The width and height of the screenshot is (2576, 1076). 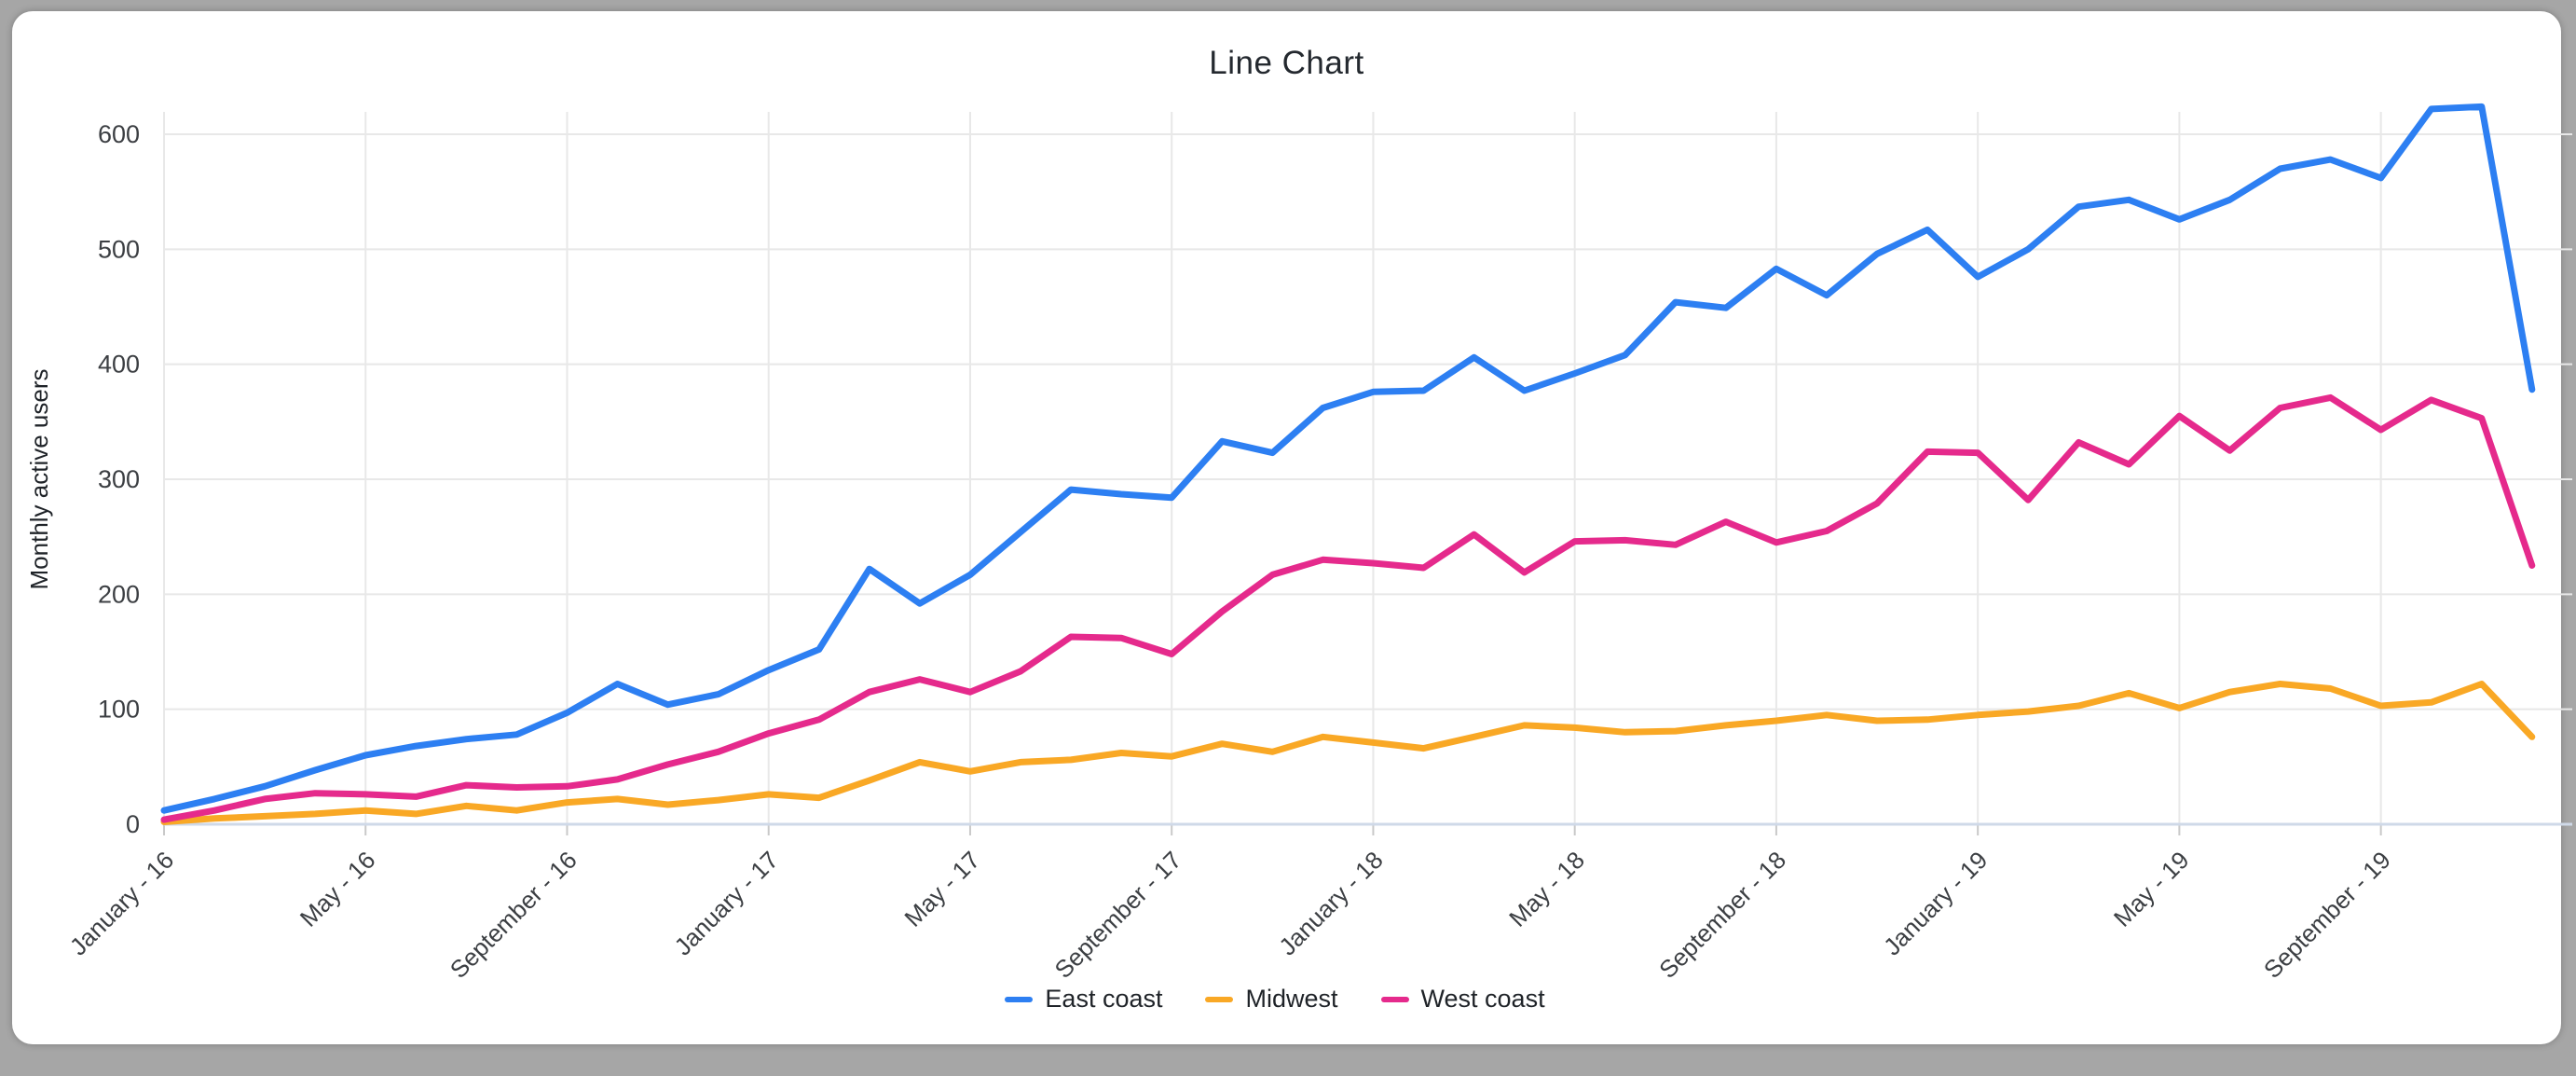 I want to click on x-tick-label: May - 16, so click(x=338, y=889).